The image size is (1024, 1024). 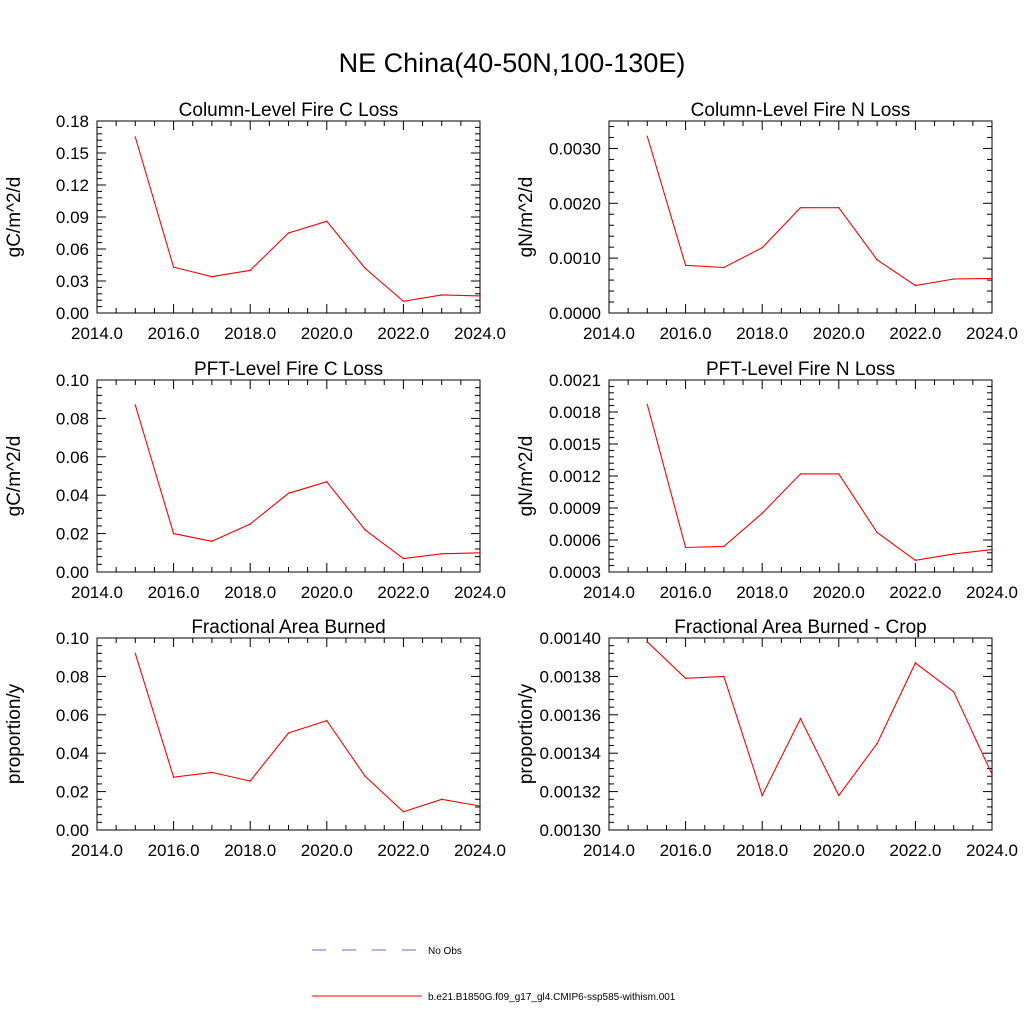 What do you see at coordinates (72, 753) in the screenshot?
I see `y-tick-label: 0.04` at bounding box center [72, 753].